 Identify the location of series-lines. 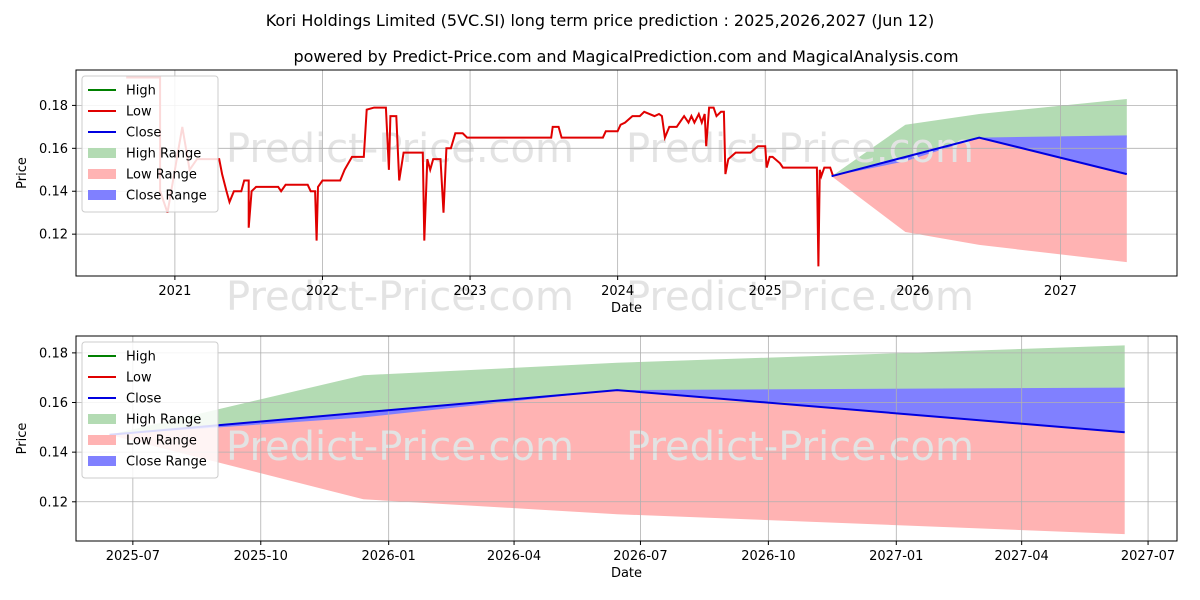
(617, 412).